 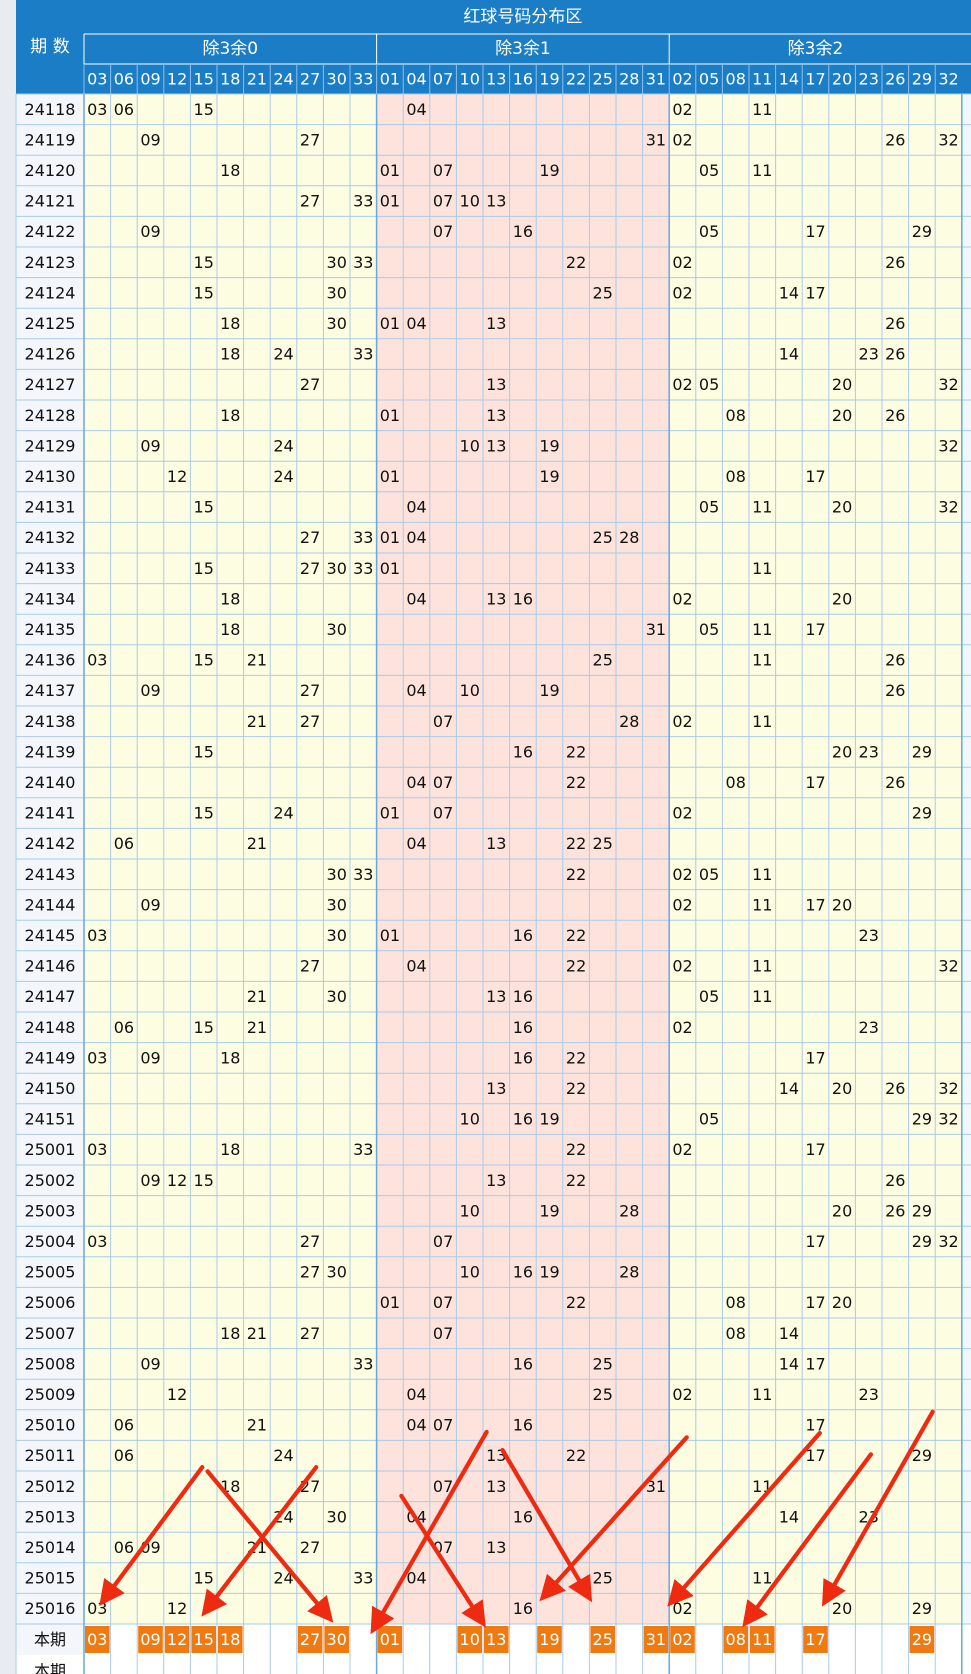 What do you see at coordinates (736, 1639) in the screenshot?
I see `current-hit-number: 08` at bounding box center [736, 1639].